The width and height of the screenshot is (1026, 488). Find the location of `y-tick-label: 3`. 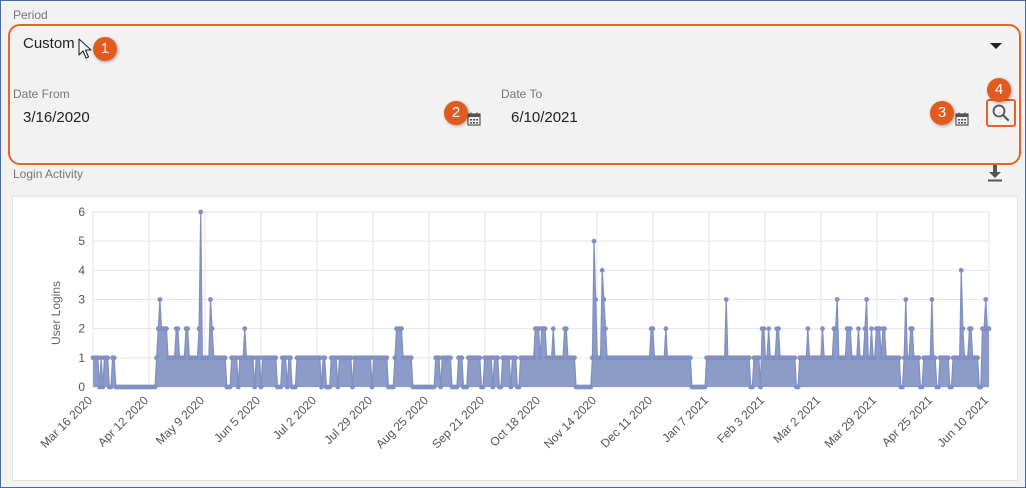

y-tick-label: 3 is located at coordinates (81, 300).